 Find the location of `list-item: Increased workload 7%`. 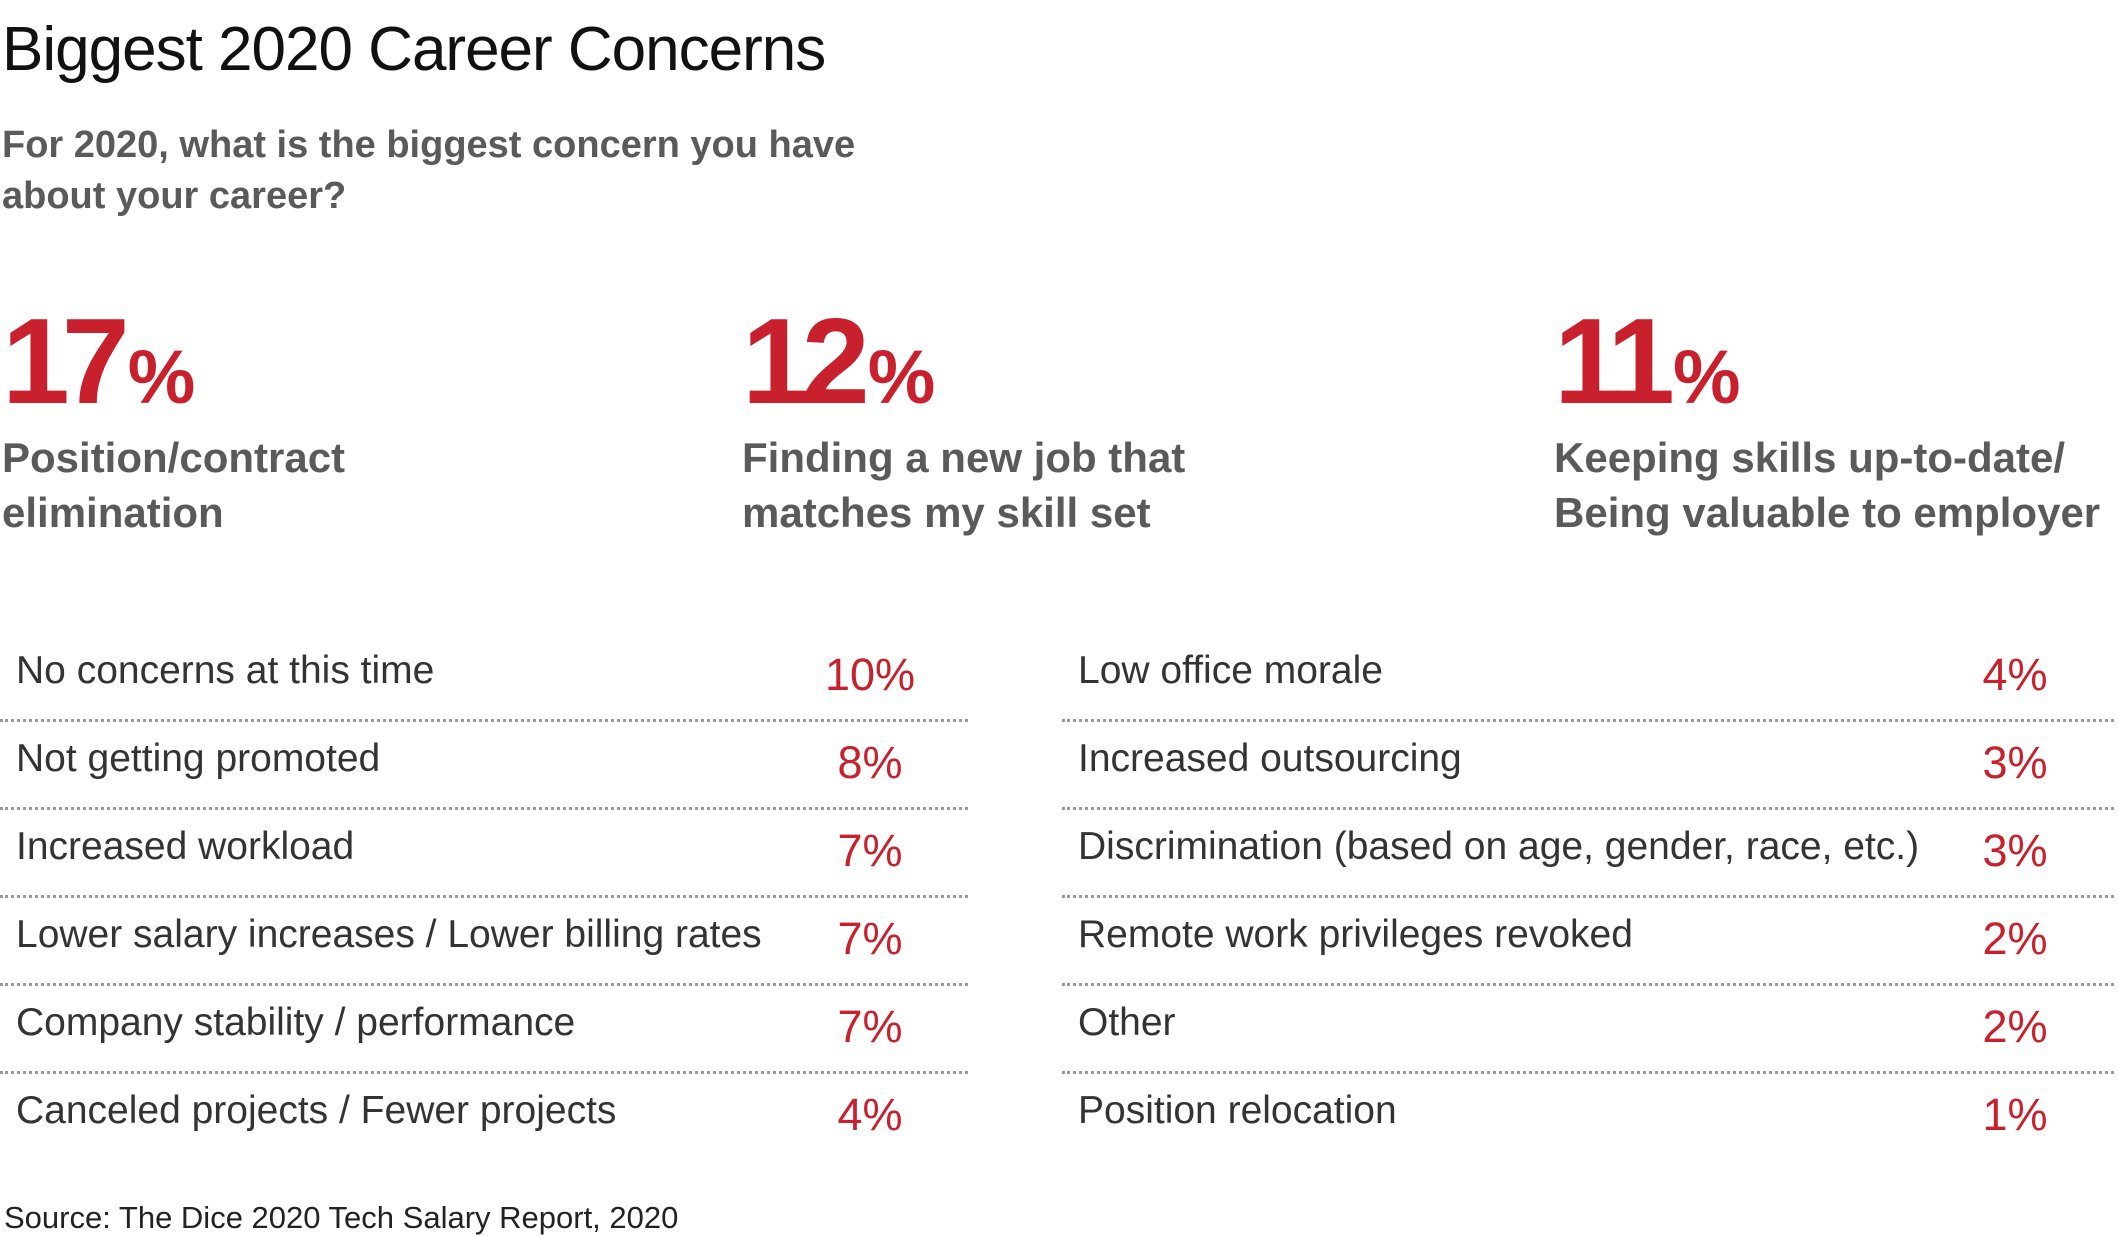

list-item: Increased workload 7% is located at coordinates (484, 854).